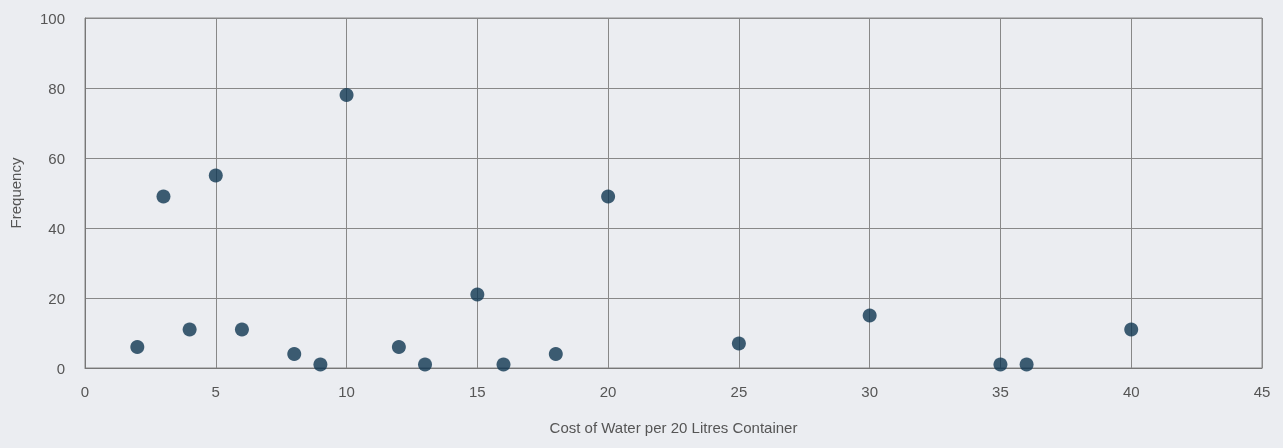 This screenshot has height=448, width=1283. I want to click on x-tick-label: 0, so click(85, 391).